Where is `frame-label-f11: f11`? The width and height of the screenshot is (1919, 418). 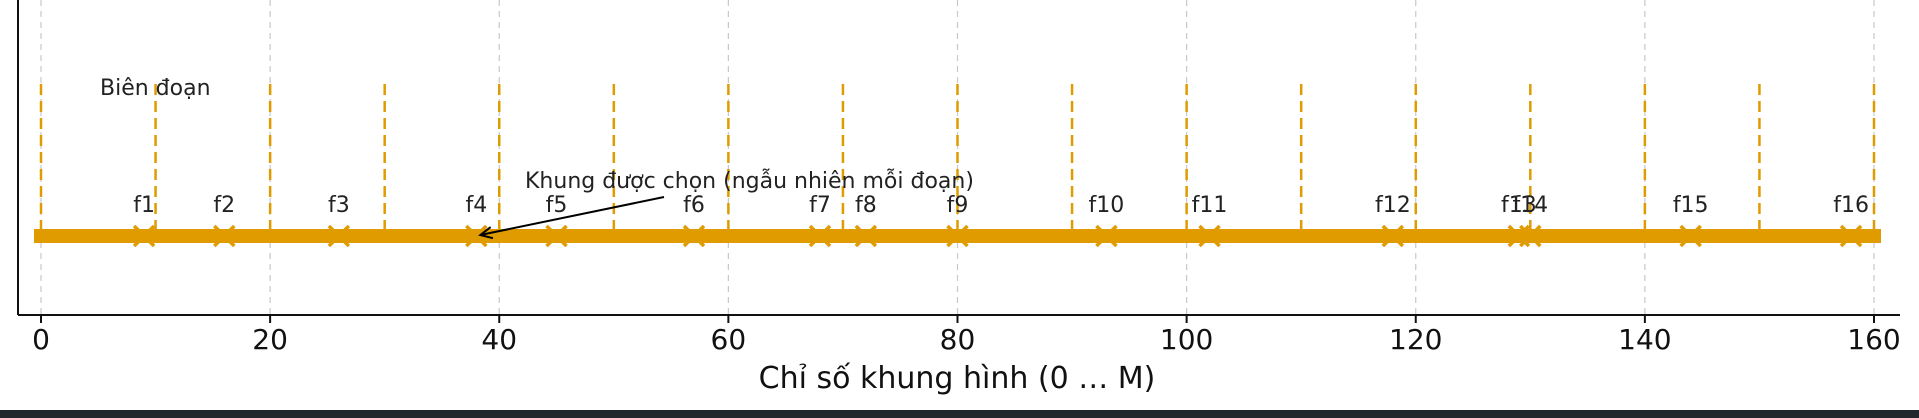 frame-label-f11: f11 is located at coordinates (1210, 205).